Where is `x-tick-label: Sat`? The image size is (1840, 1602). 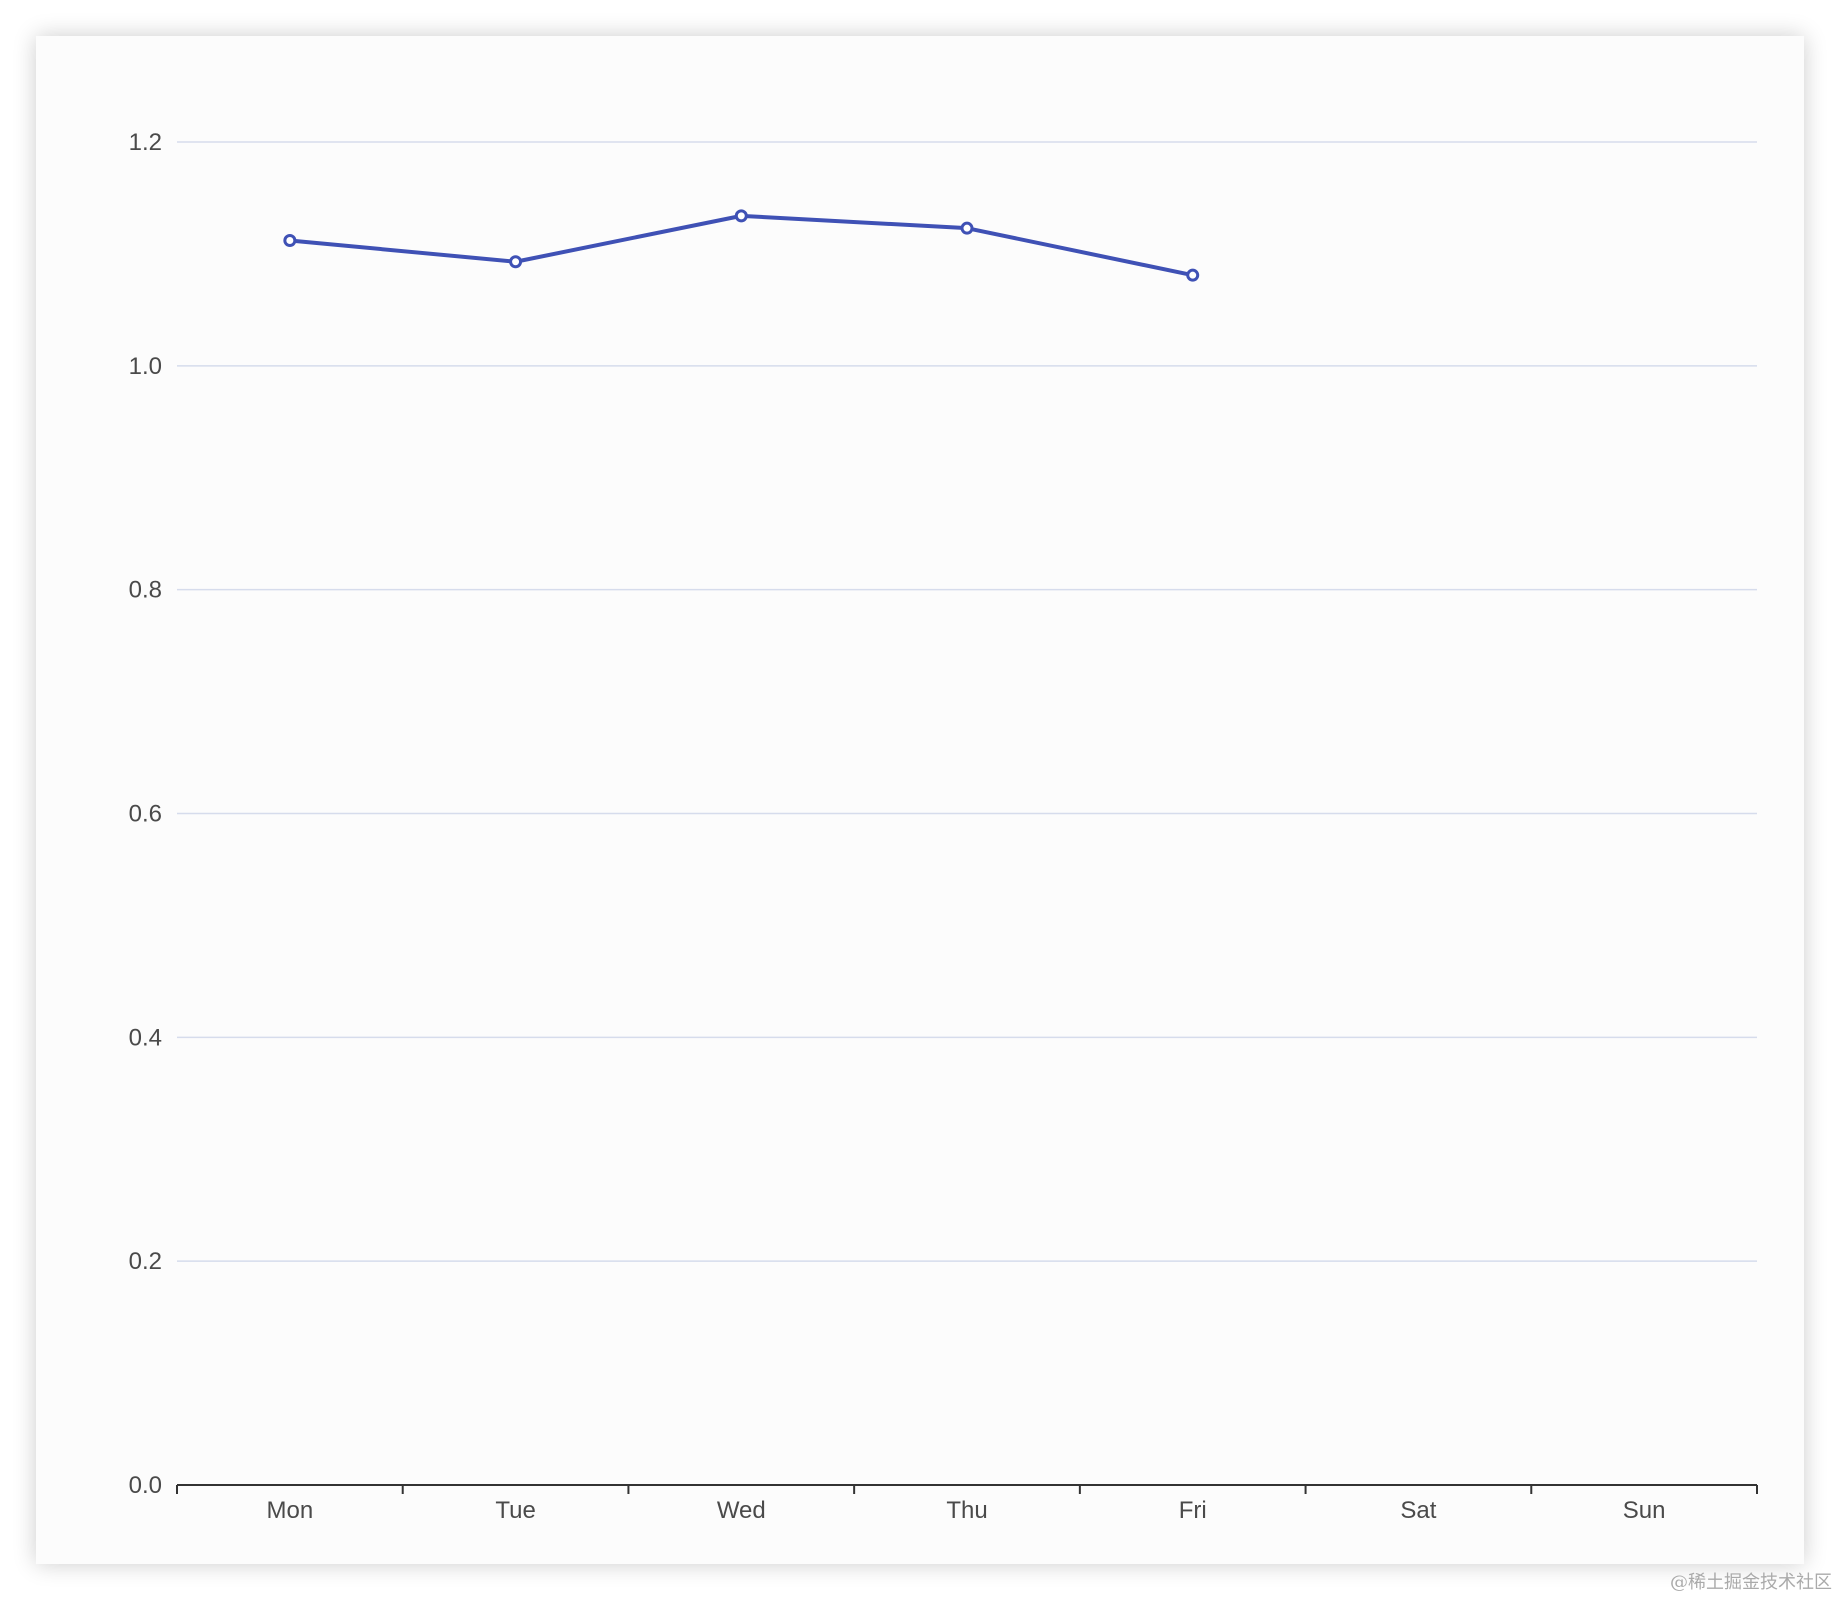
x-tick-label: Sat is located at coordinates (1418, 1510).